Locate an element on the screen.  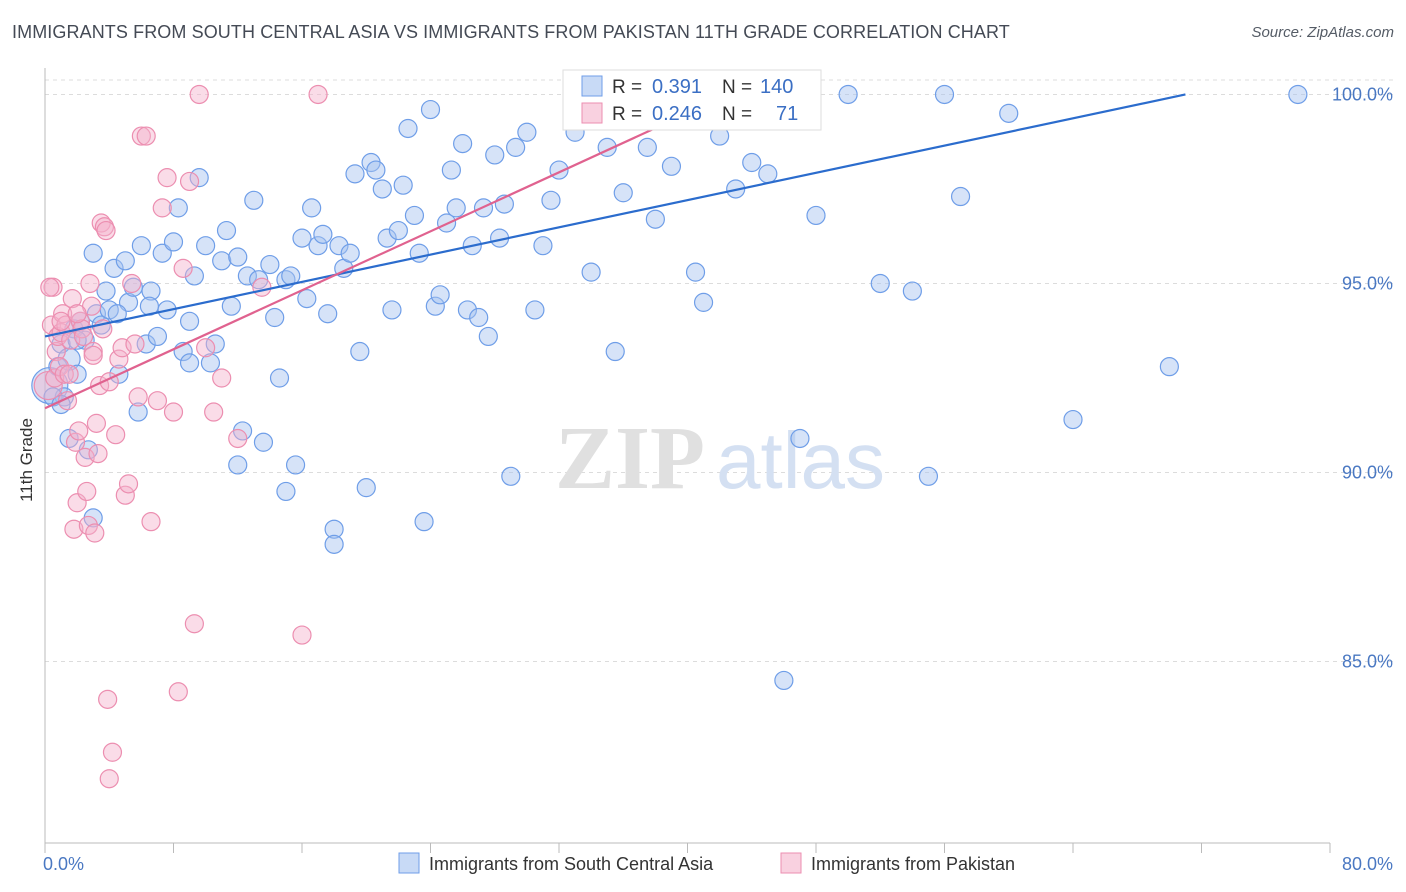
stats-r-label-2: R = is located at coordinates (627, 114).